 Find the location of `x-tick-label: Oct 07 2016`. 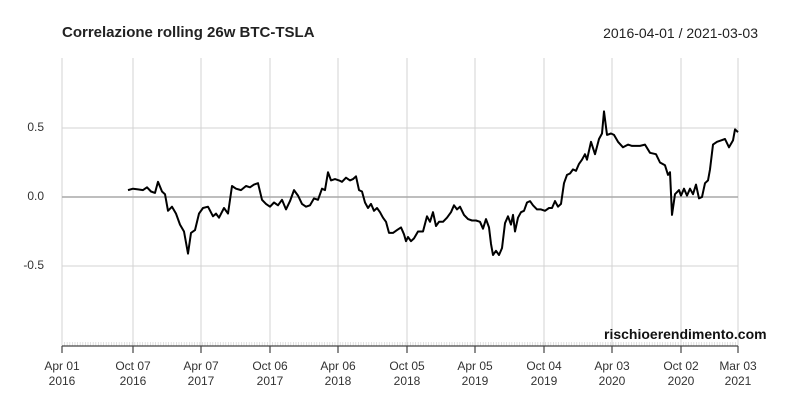

x-tick-label: Oct 07 2016 is located at coordinates (133, 373).